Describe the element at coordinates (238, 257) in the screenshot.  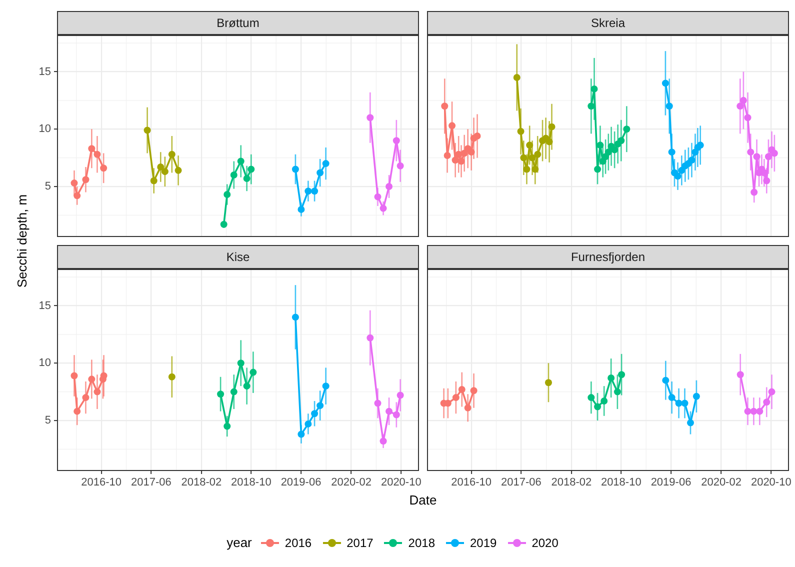
I see `chart-title: Kise` at that location.